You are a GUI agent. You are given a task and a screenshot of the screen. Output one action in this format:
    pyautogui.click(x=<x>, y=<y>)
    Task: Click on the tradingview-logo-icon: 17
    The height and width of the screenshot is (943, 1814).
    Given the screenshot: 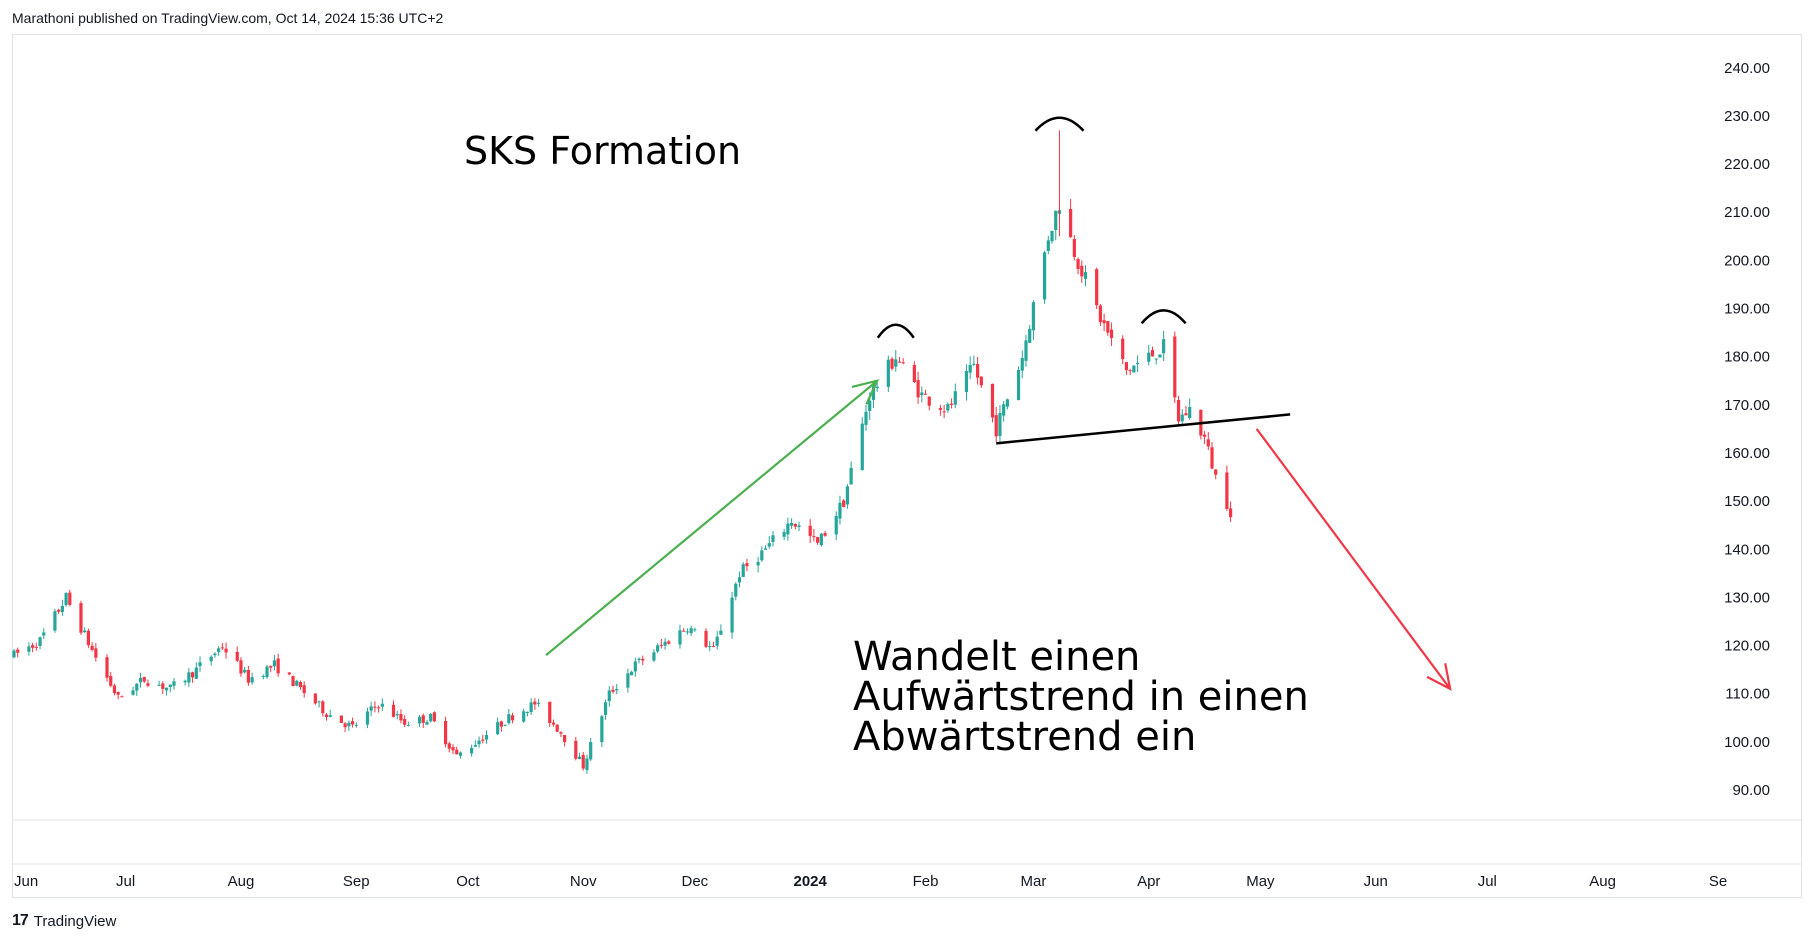 What is the action you would take?
    pyautogui.click(x=20, y=920)
    